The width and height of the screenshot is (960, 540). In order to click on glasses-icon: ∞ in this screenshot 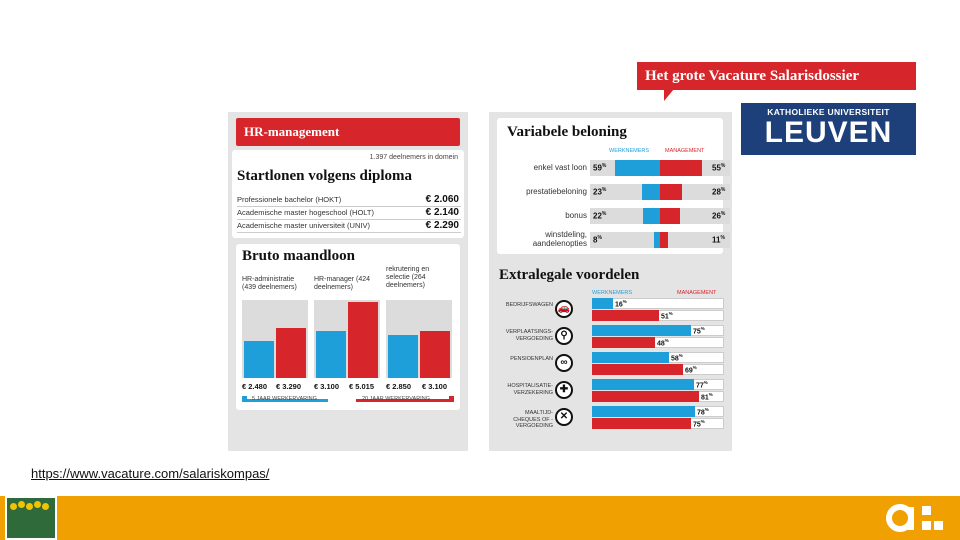, I will do `click(564, 363)`.